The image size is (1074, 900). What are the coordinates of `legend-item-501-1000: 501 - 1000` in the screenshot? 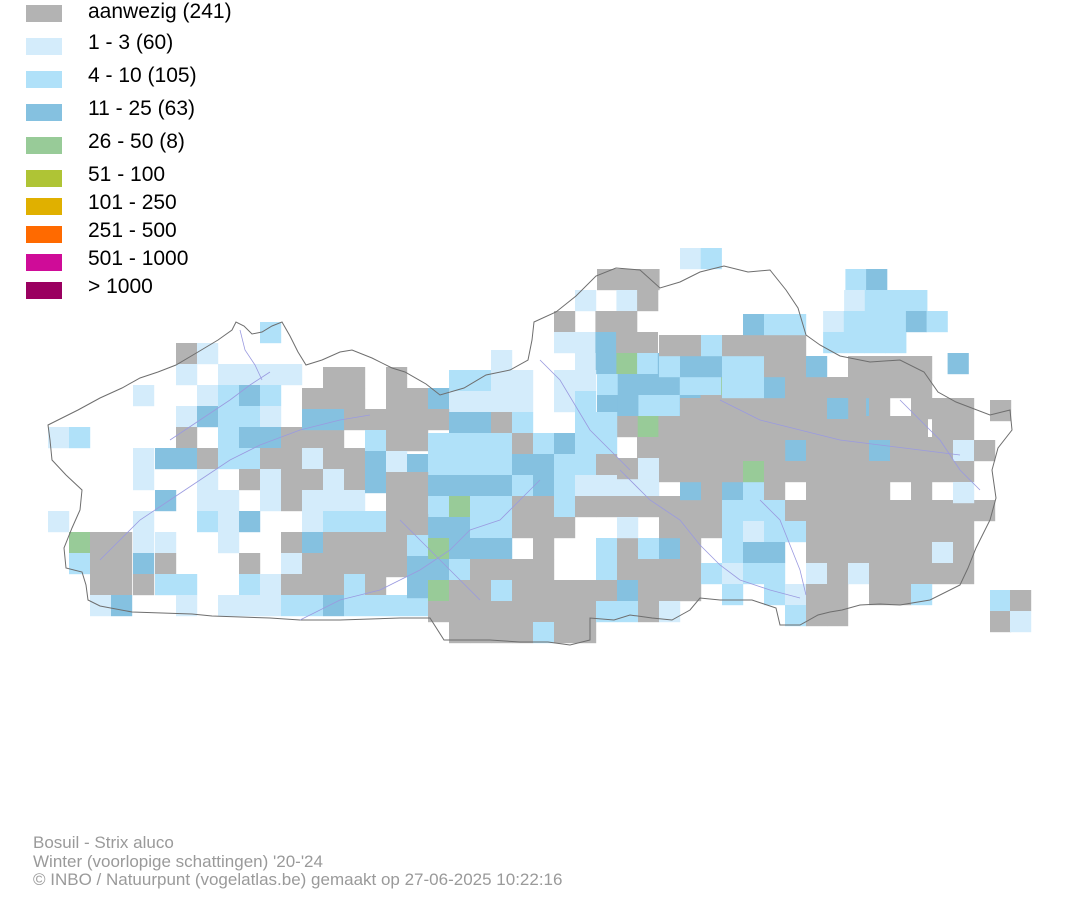 It's located at (186, 260).